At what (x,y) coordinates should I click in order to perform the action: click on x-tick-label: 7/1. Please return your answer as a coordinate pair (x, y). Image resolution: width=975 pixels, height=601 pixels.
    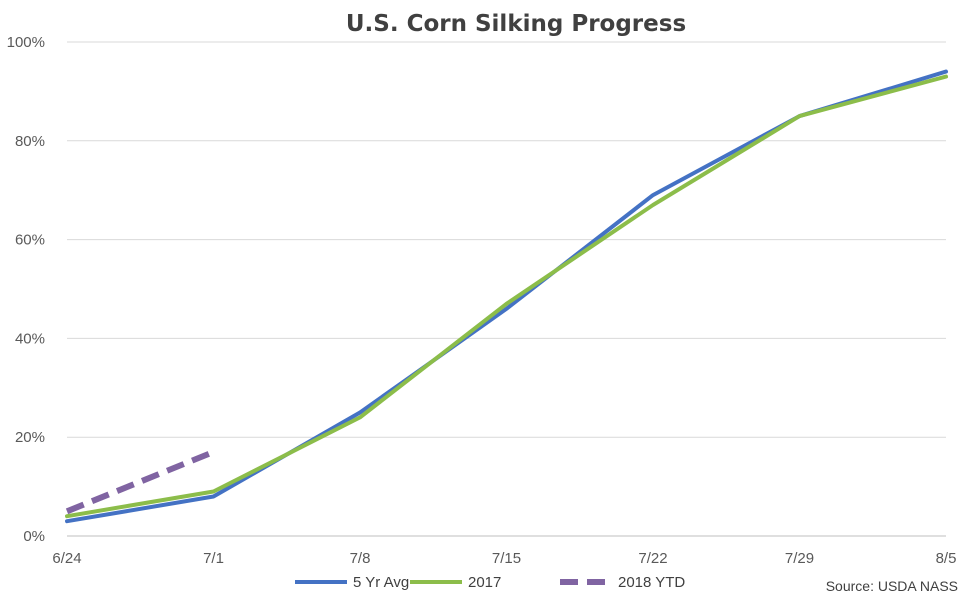
    Looking at the image, I should click on (213, 558).